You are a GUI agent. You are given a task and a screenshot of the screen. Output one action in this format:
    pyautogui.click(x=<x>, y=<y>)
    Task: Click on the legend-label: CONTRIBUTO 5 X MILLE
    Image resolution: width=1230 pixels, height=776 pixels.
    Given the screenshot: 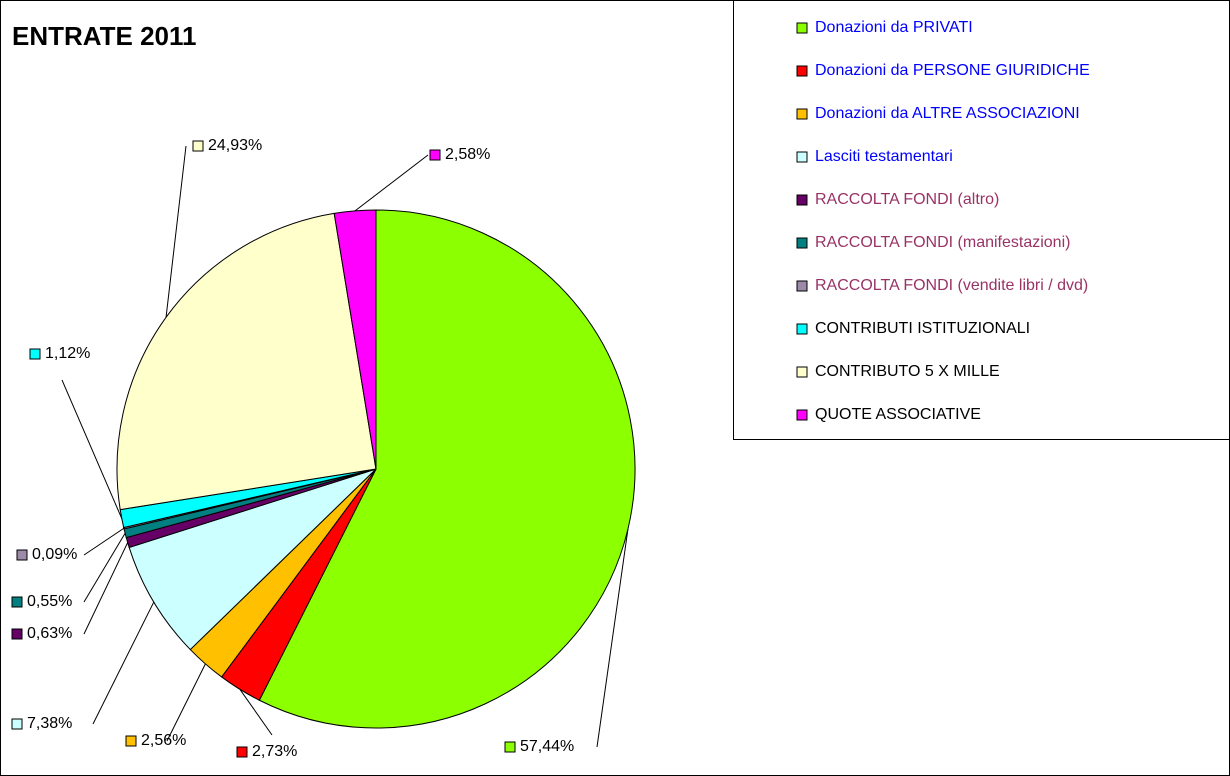 What is the action you would take?
    pyautogui.click(x=907, y=371)
    